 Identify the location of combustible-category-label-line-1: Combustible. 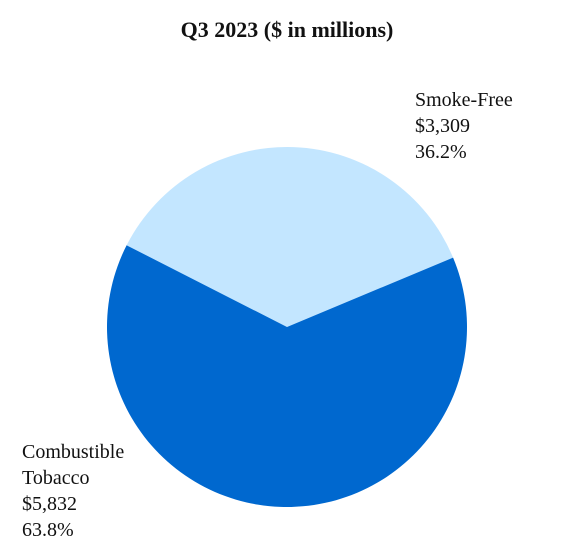
(73, 452).